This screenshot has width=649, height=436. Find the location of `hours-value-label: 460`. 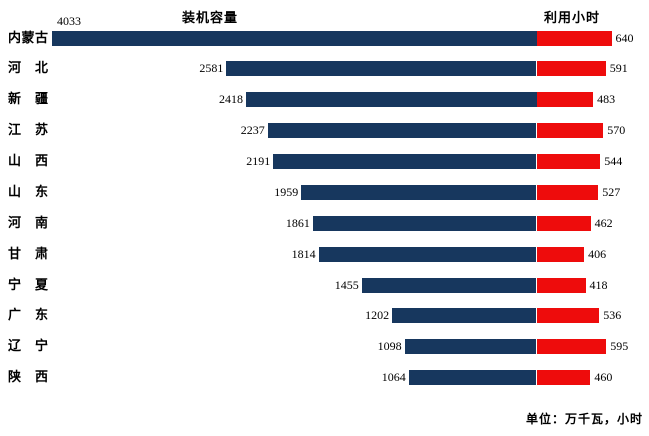

hours-value-label: 460 is located at coordinates (603, 377).